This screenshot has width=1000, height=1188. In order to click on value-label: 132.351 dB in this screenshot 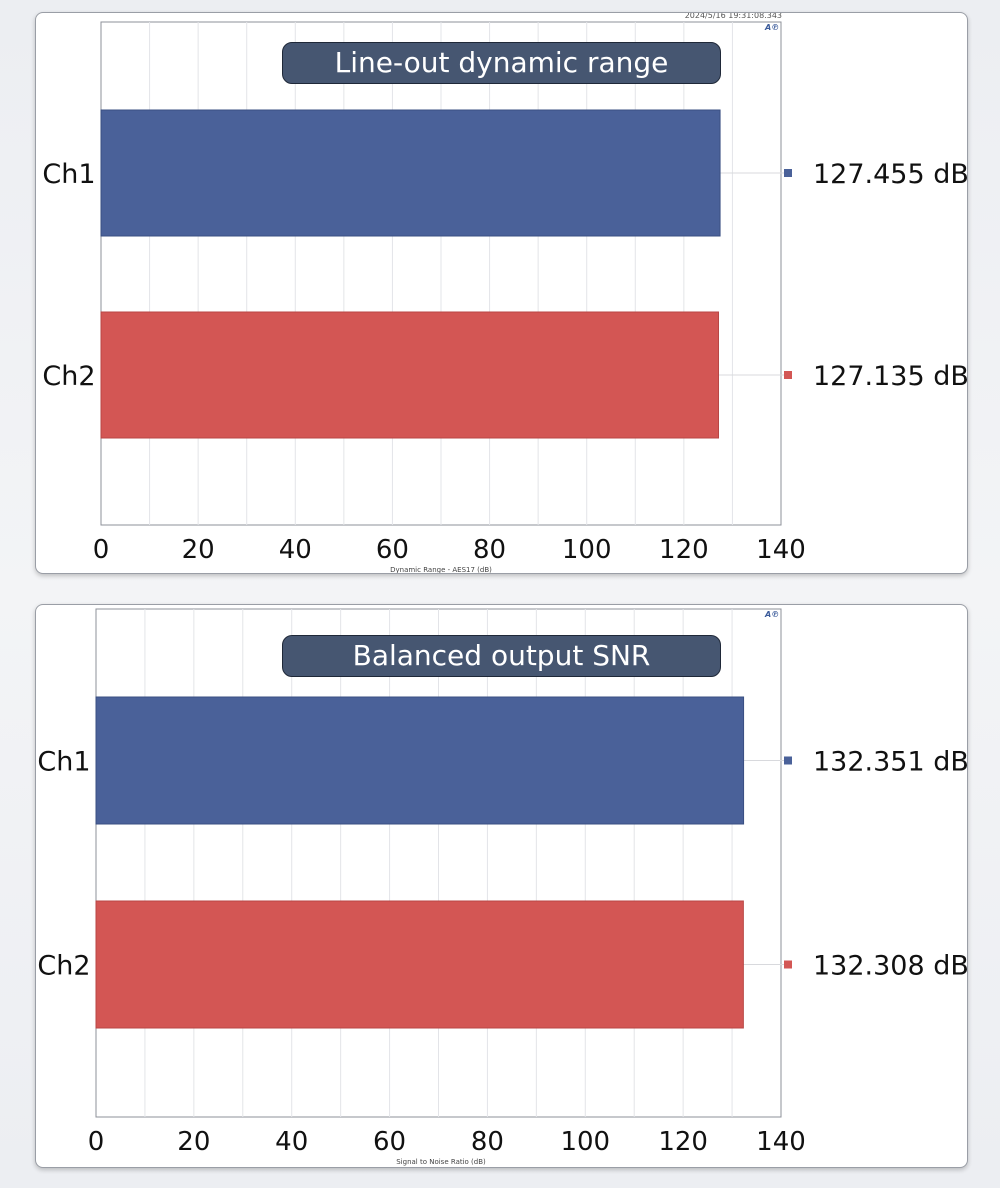, I will do `click(890, 762)`.